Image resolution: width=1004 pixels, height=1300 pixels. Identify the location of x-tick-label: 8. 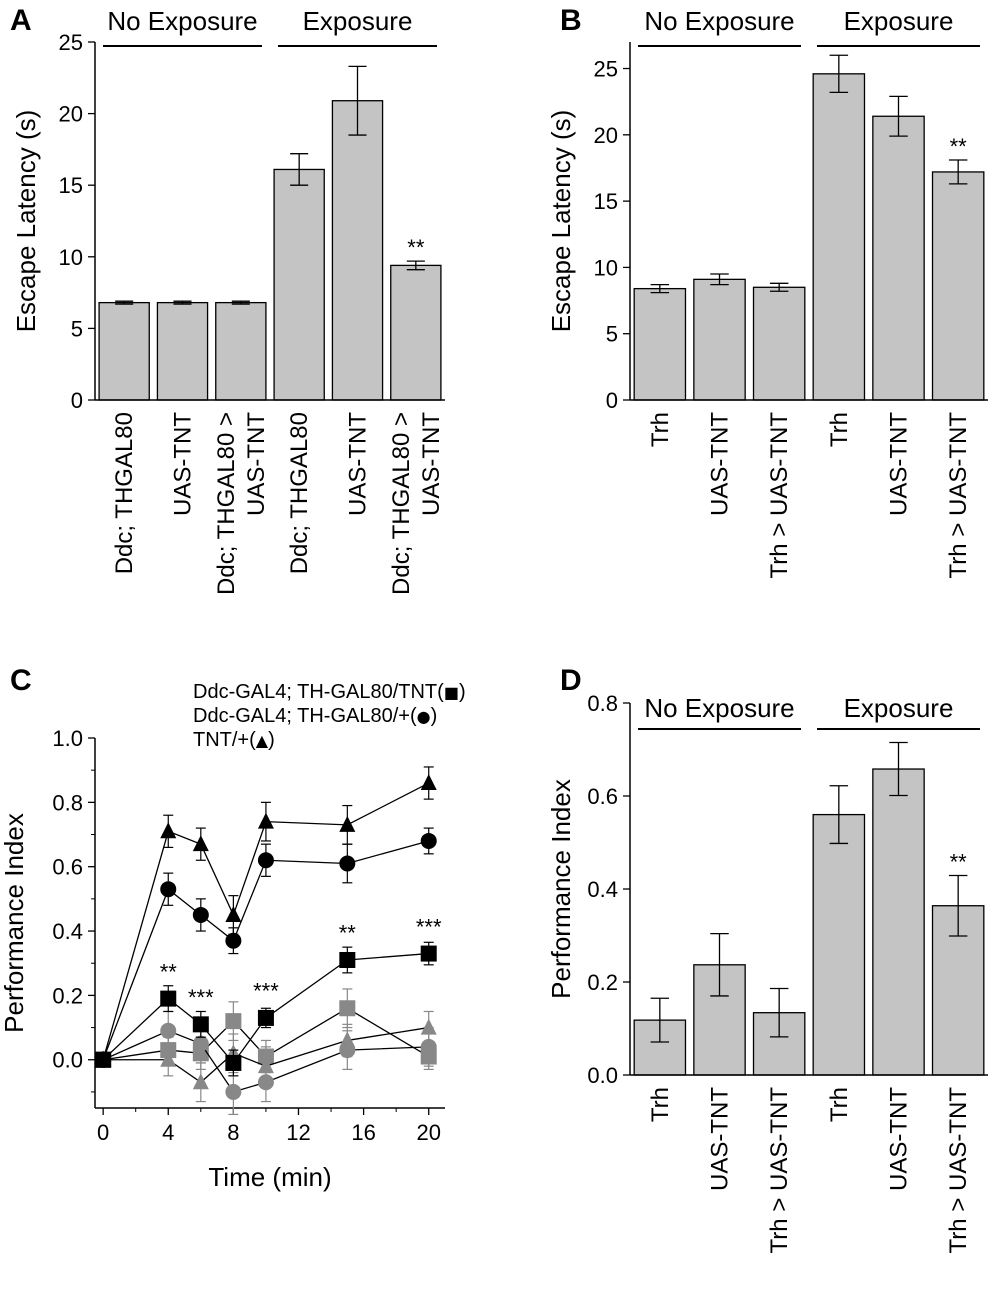
(233, 1132).